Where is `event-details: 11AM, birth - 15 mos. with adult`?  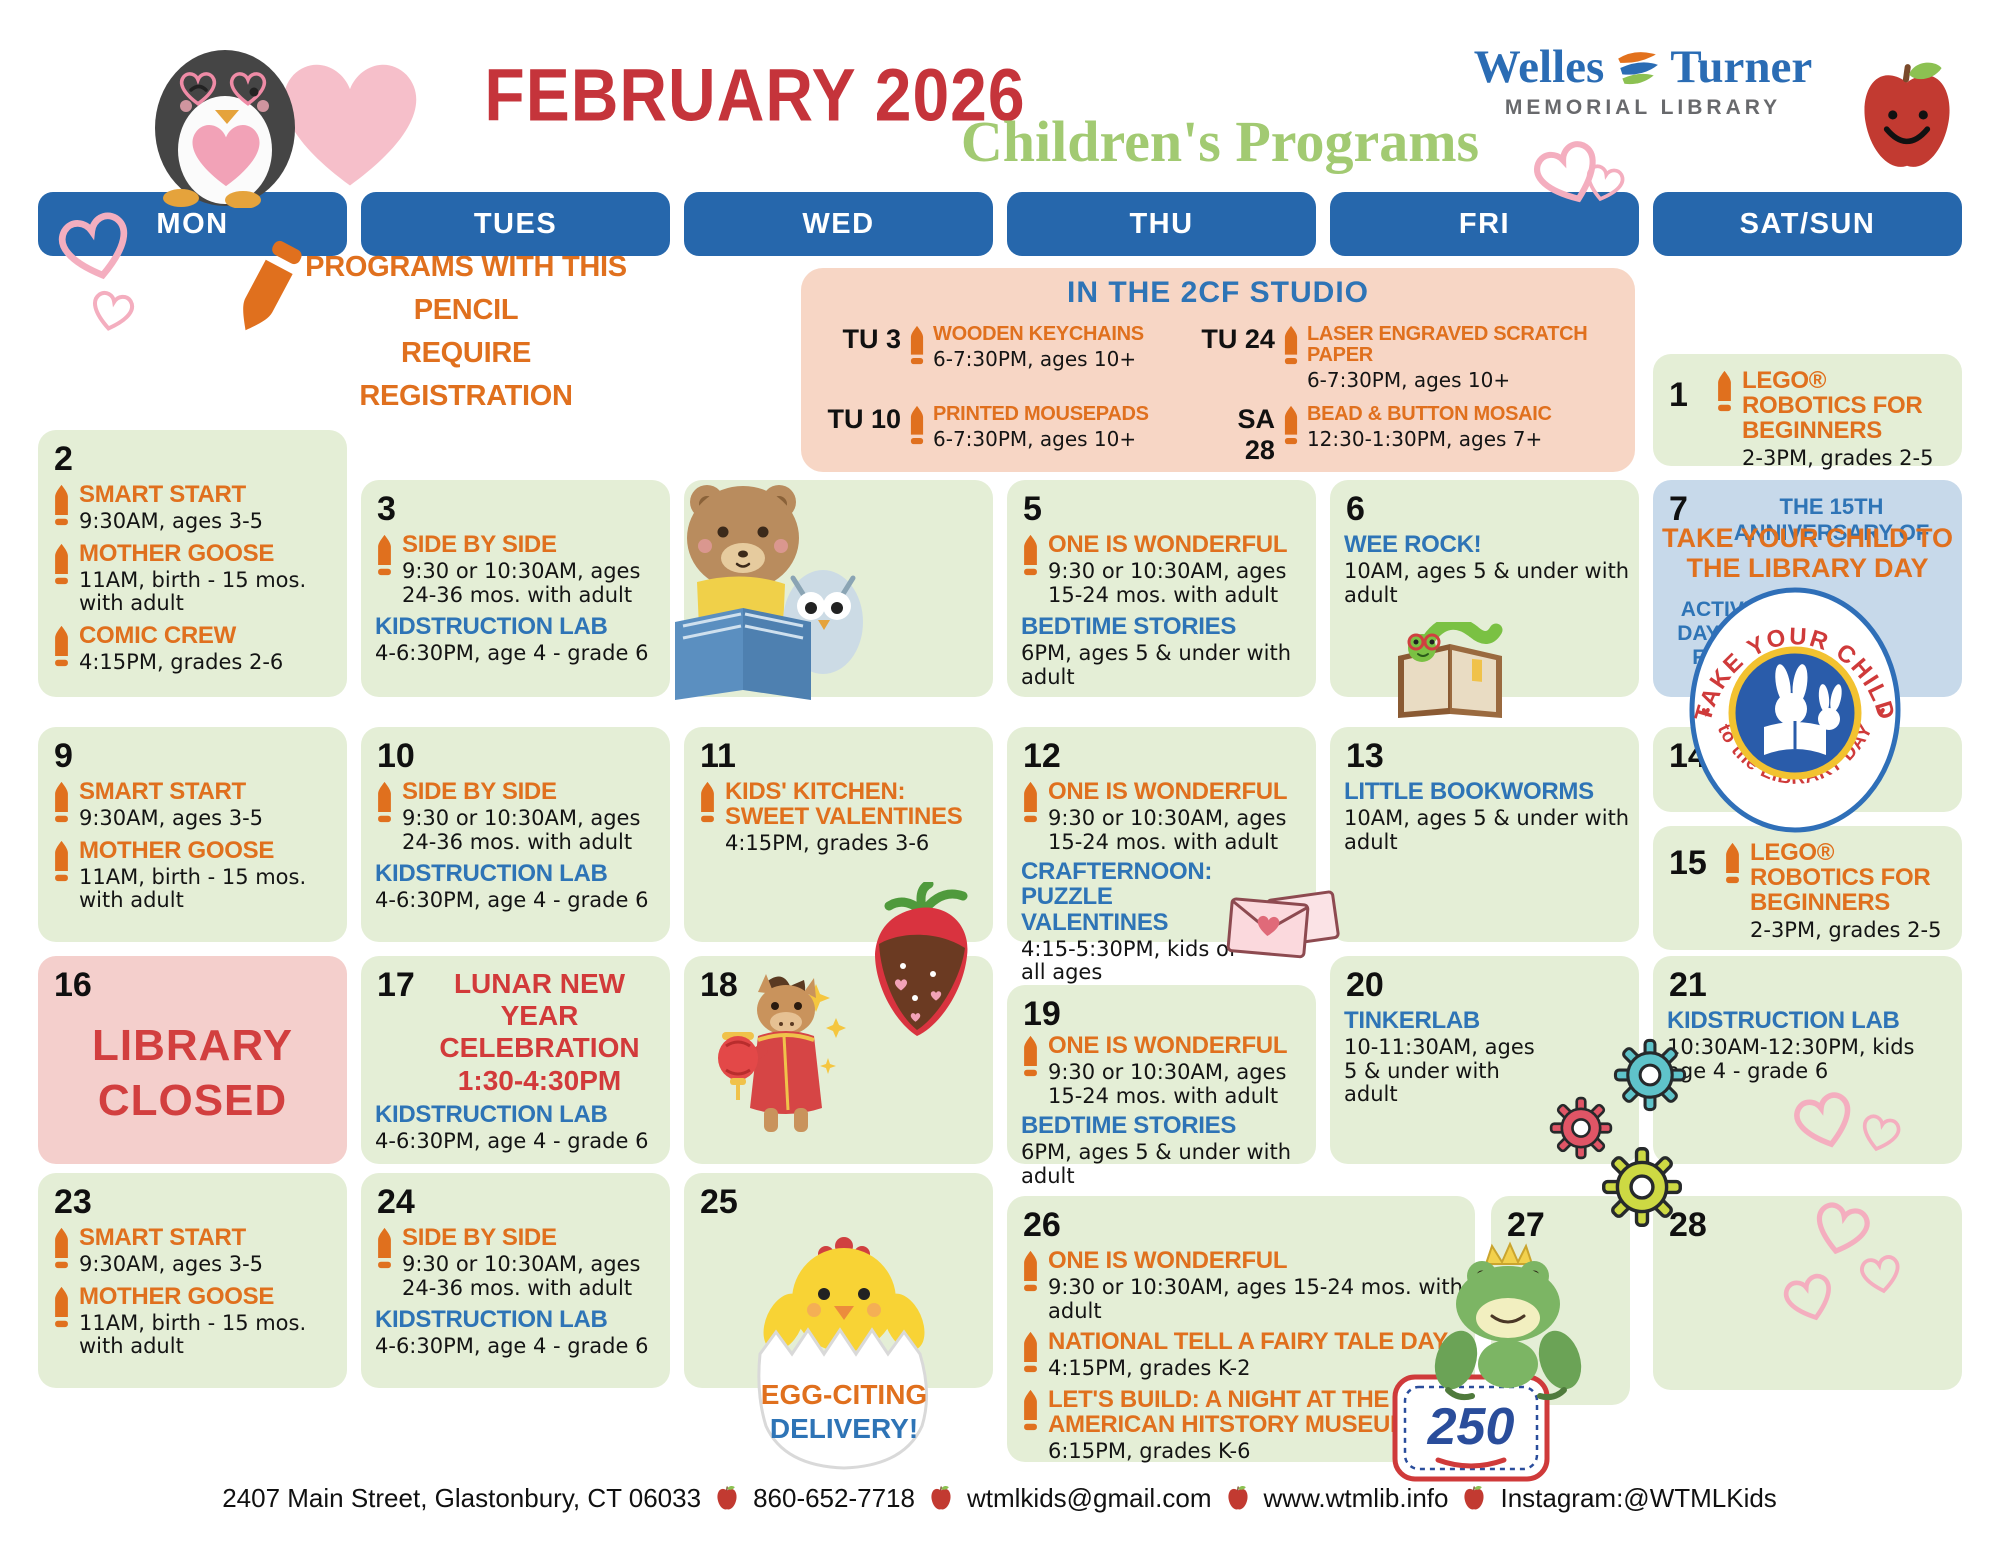 event-details: 11AM, birth - 15 mos. with adult is located at coordinates (193, 888).